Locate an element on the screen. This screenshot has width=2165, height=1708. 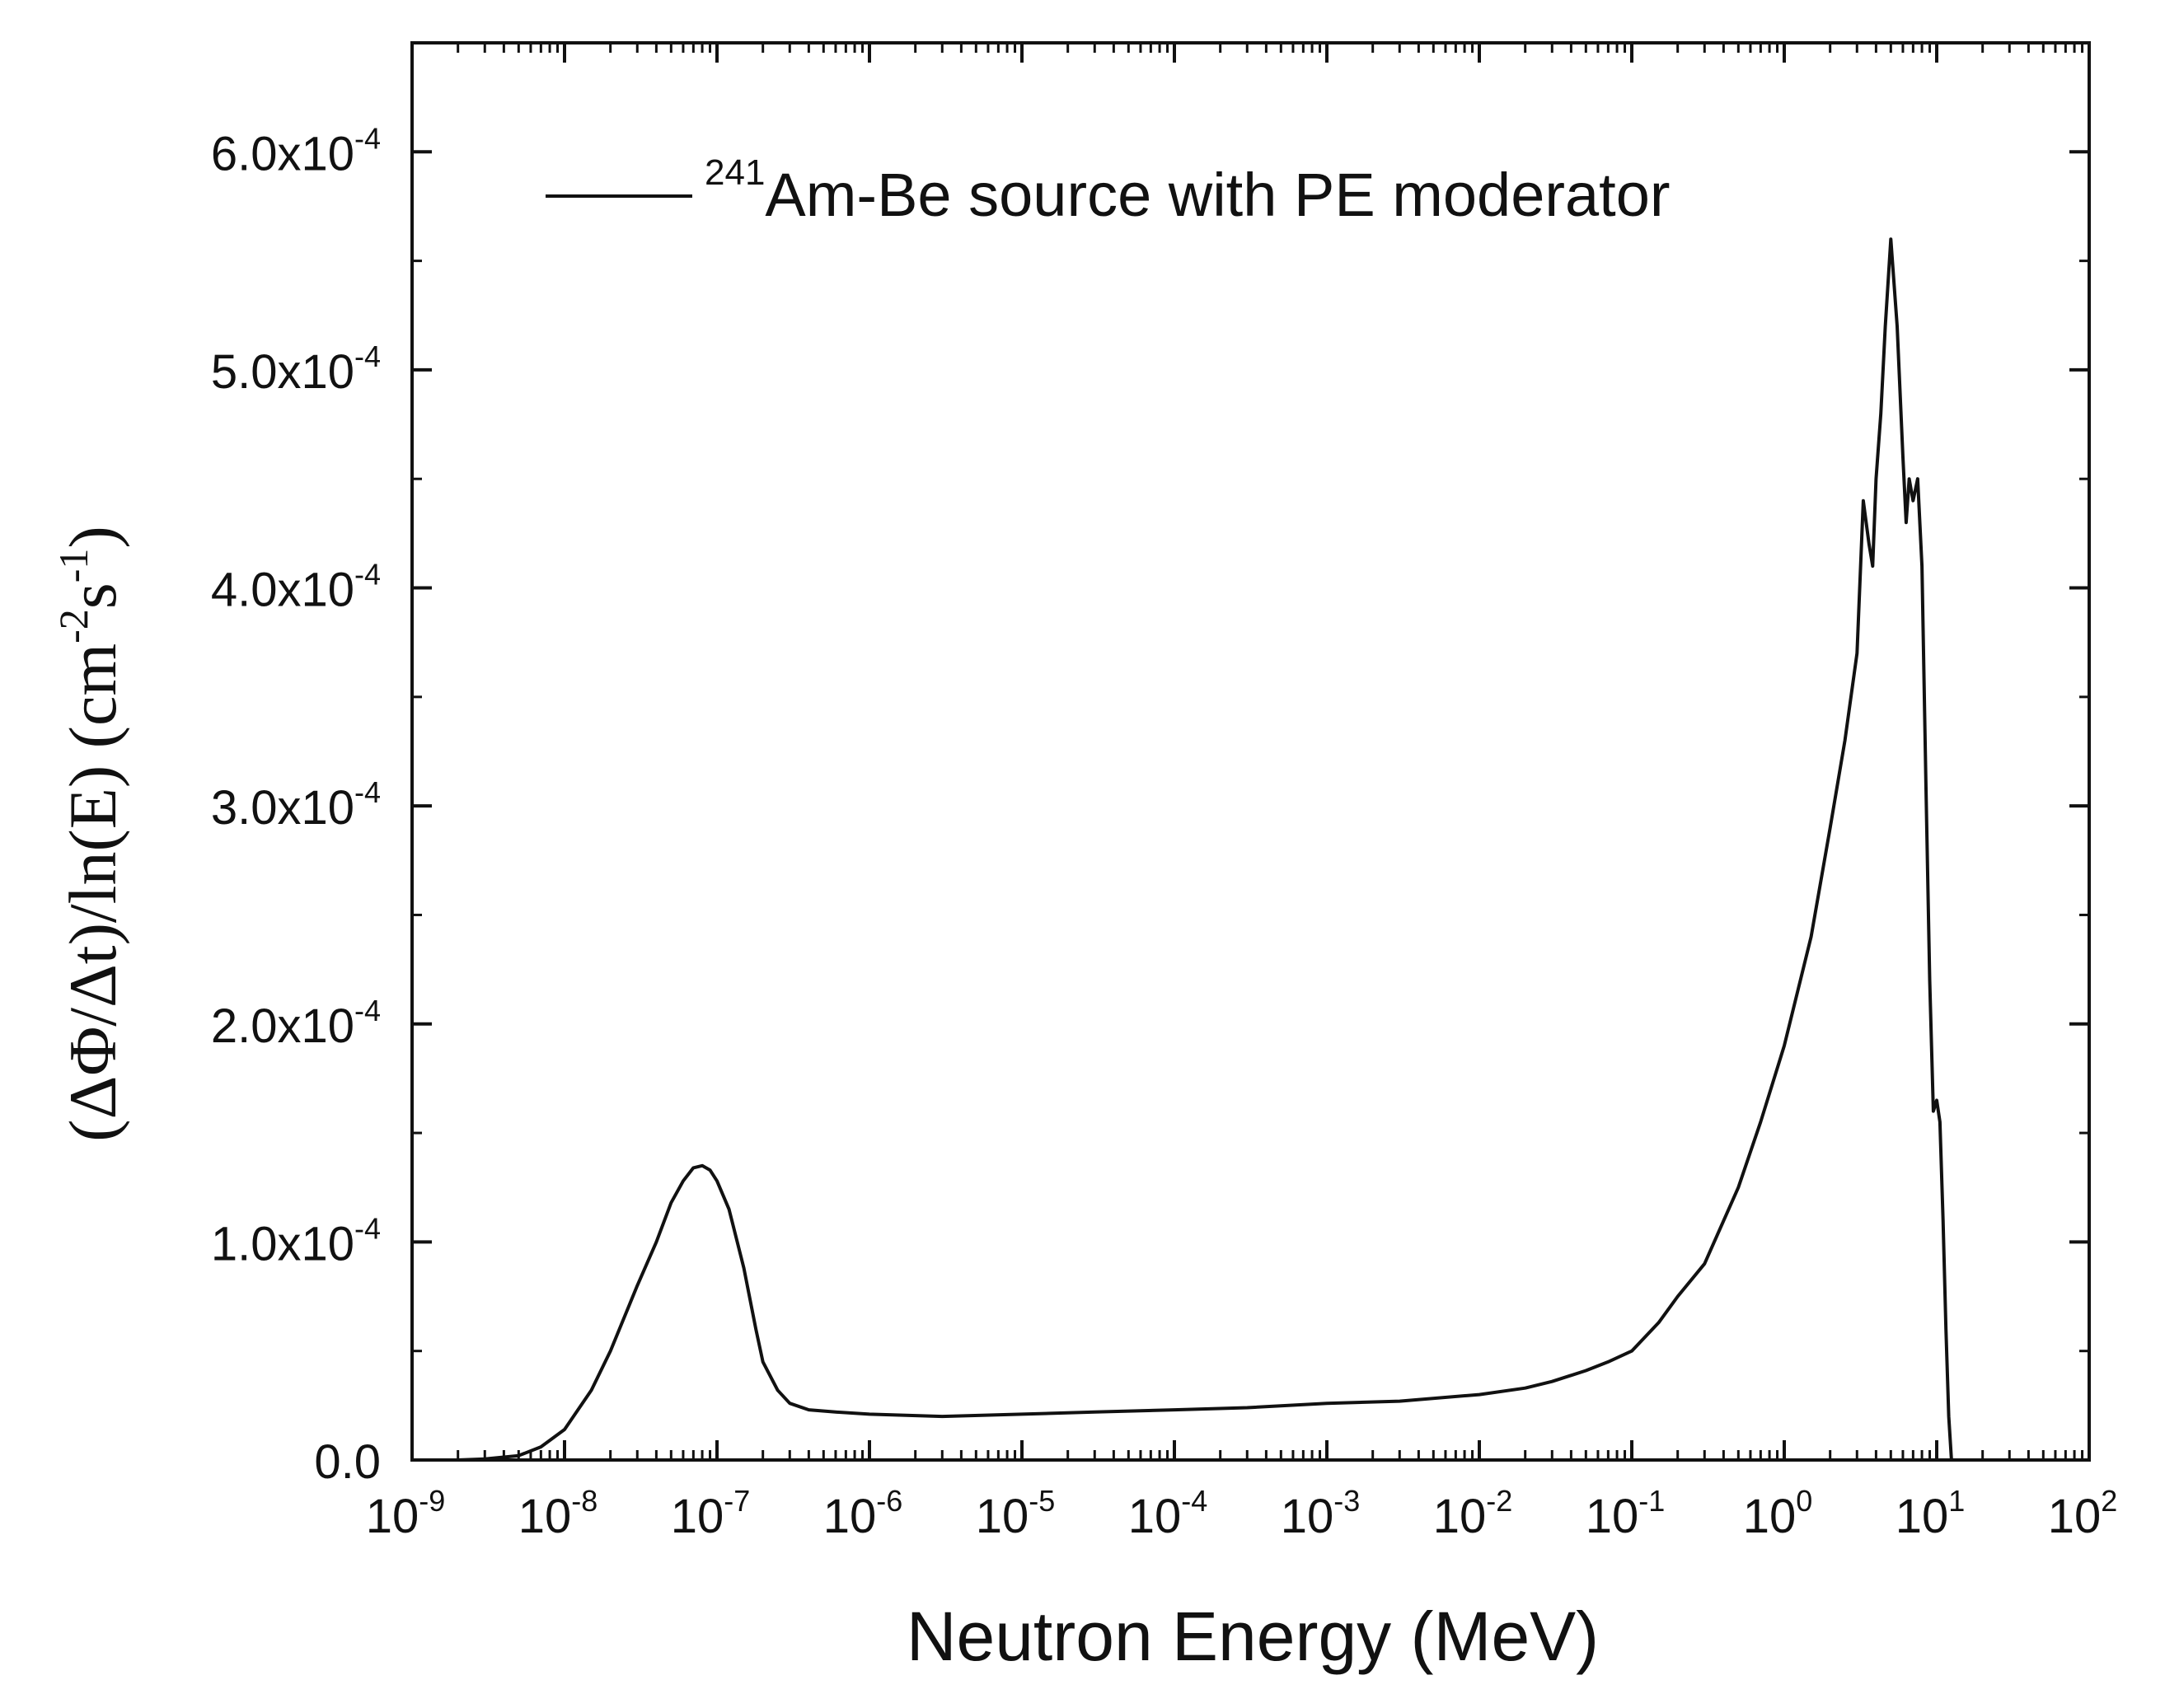
legend-sup: 241 is located at coordinates (735, 172).